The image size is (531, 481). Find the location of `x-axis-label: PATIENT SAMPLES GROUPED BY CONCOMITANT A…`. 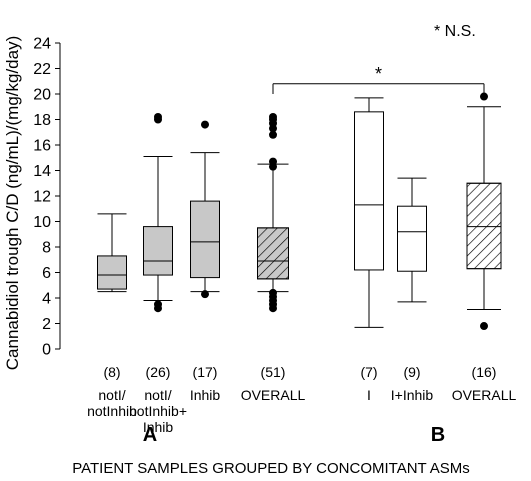

x-axis-label: PATIENT SAMPLES GROUPED BY CONCOMITANT A… is located at coordinates (271, 468).